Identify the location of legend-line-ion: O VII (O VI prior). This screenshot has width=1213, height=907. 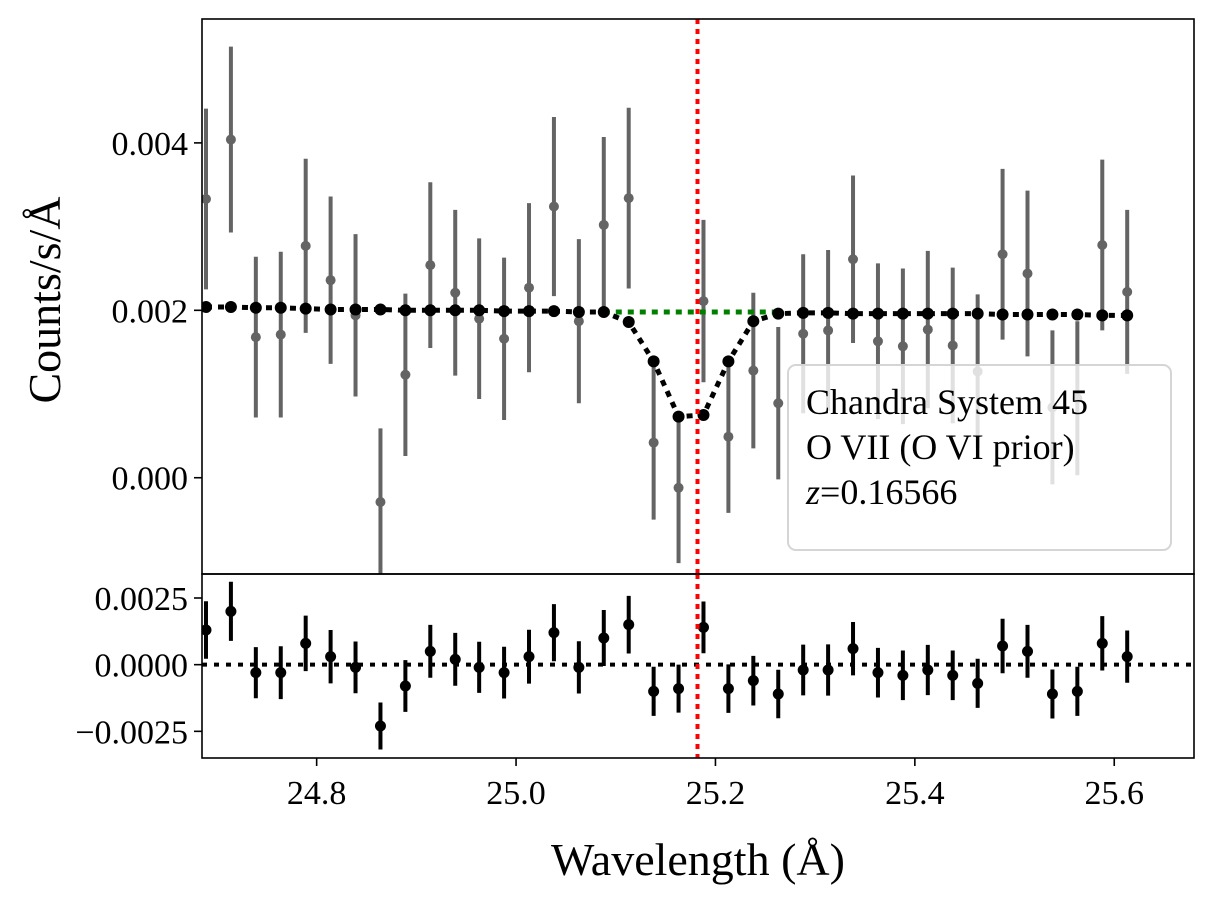
(940, 447).